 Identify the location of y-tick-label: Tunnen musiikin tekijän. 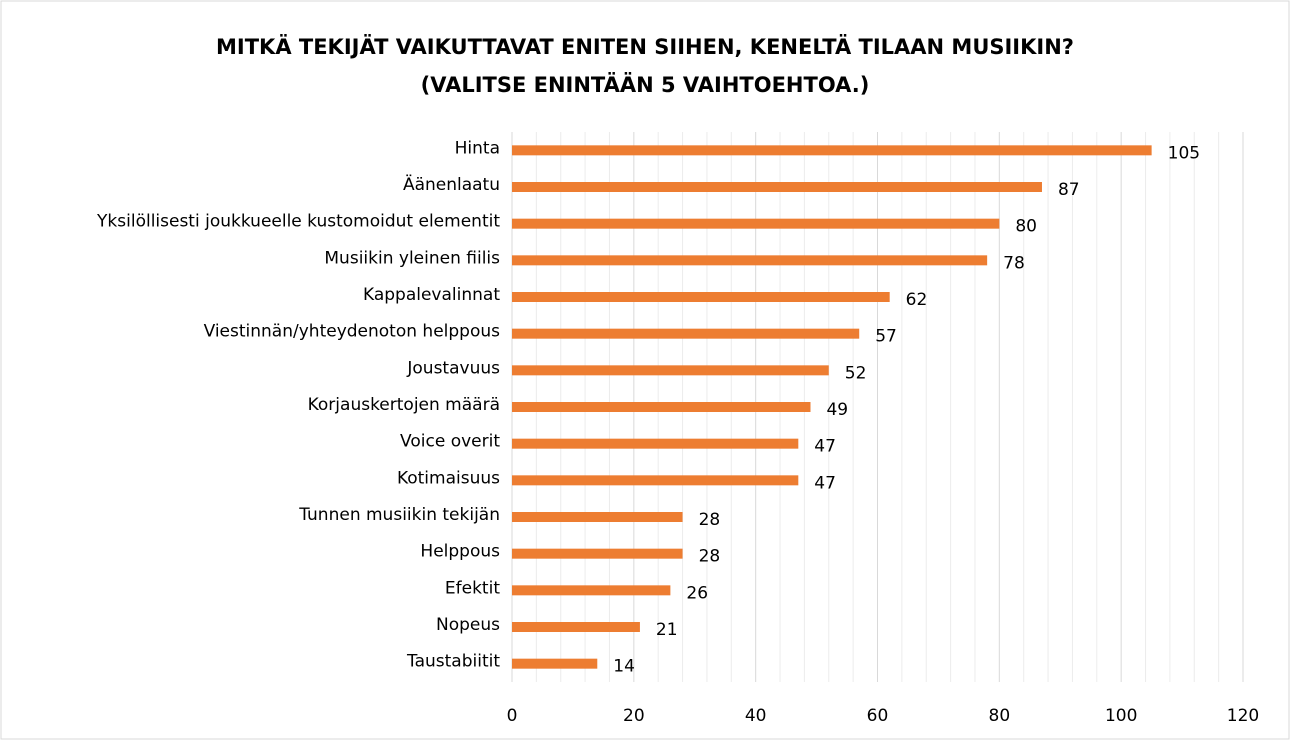
(399, 515).